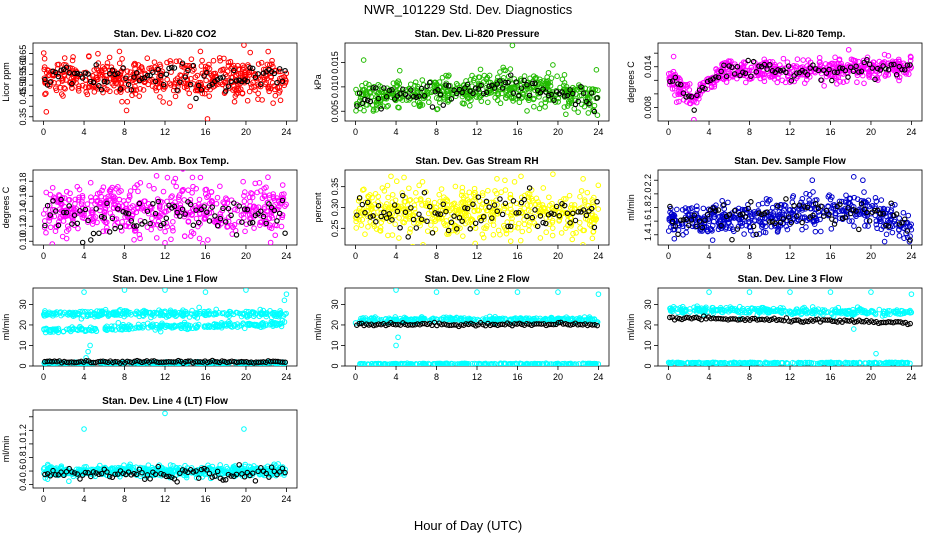 Image resolution: width=936 pixels, height=540 pixels. I want to click on y-tick-label: 0.45, so click(23, 96).